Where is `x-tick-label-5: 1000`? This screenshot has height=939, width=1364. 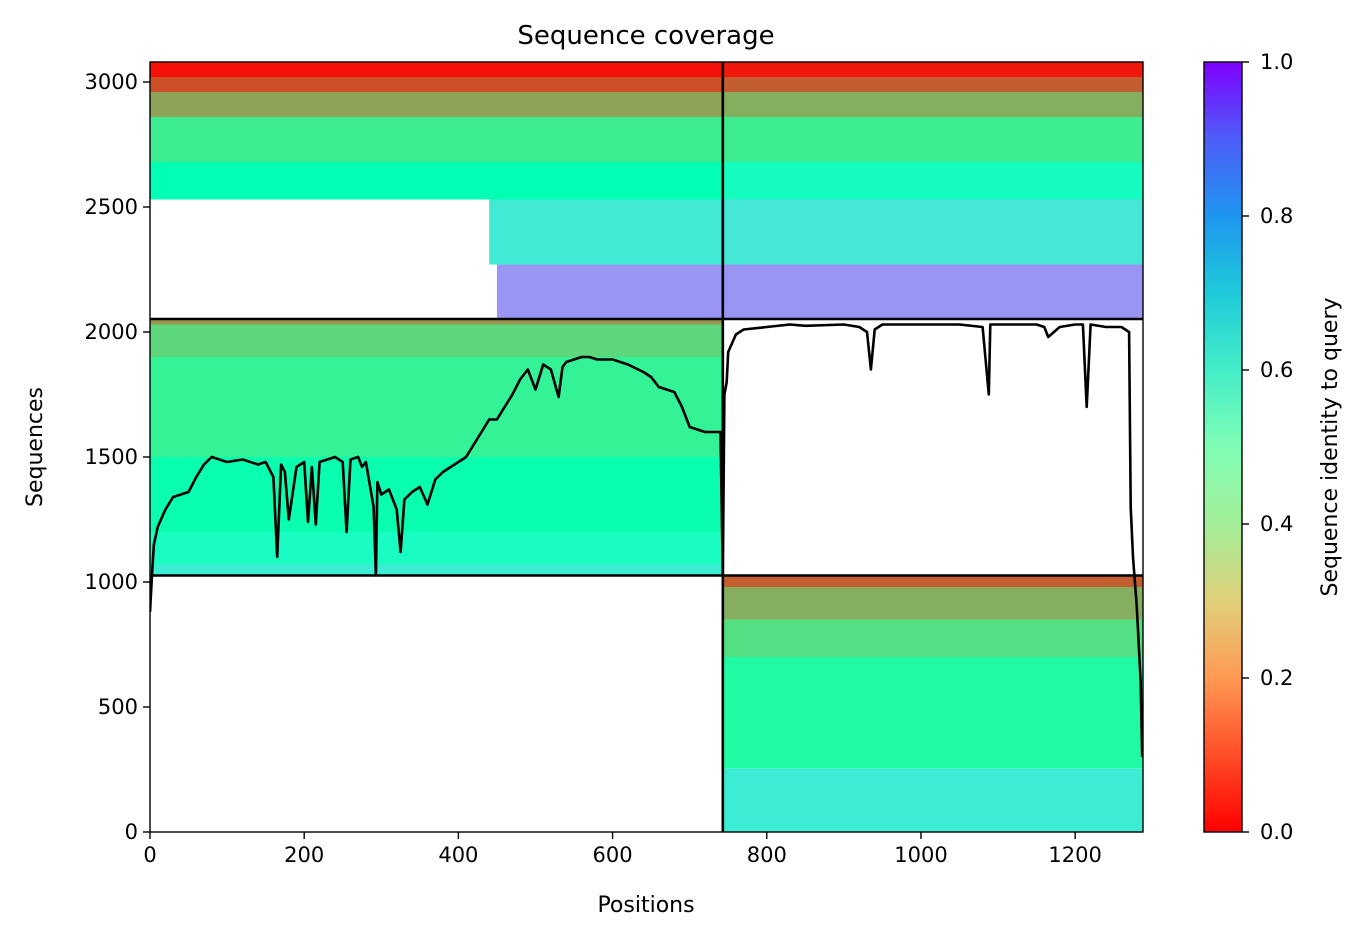 x-tick-label-5: 1000 is located at coordinates (920, 855).